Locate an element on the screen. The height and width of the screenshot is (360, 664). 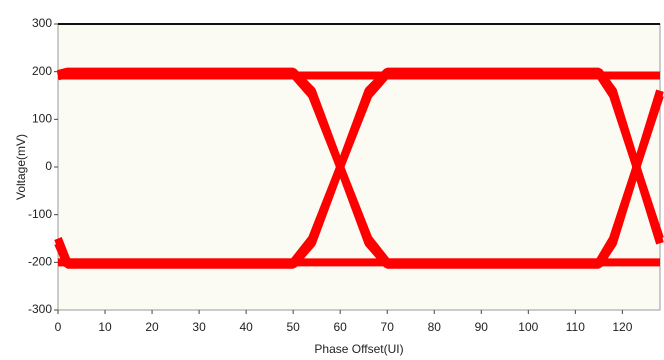
x-tick-label: 70 is located at coordinates (388, 327).